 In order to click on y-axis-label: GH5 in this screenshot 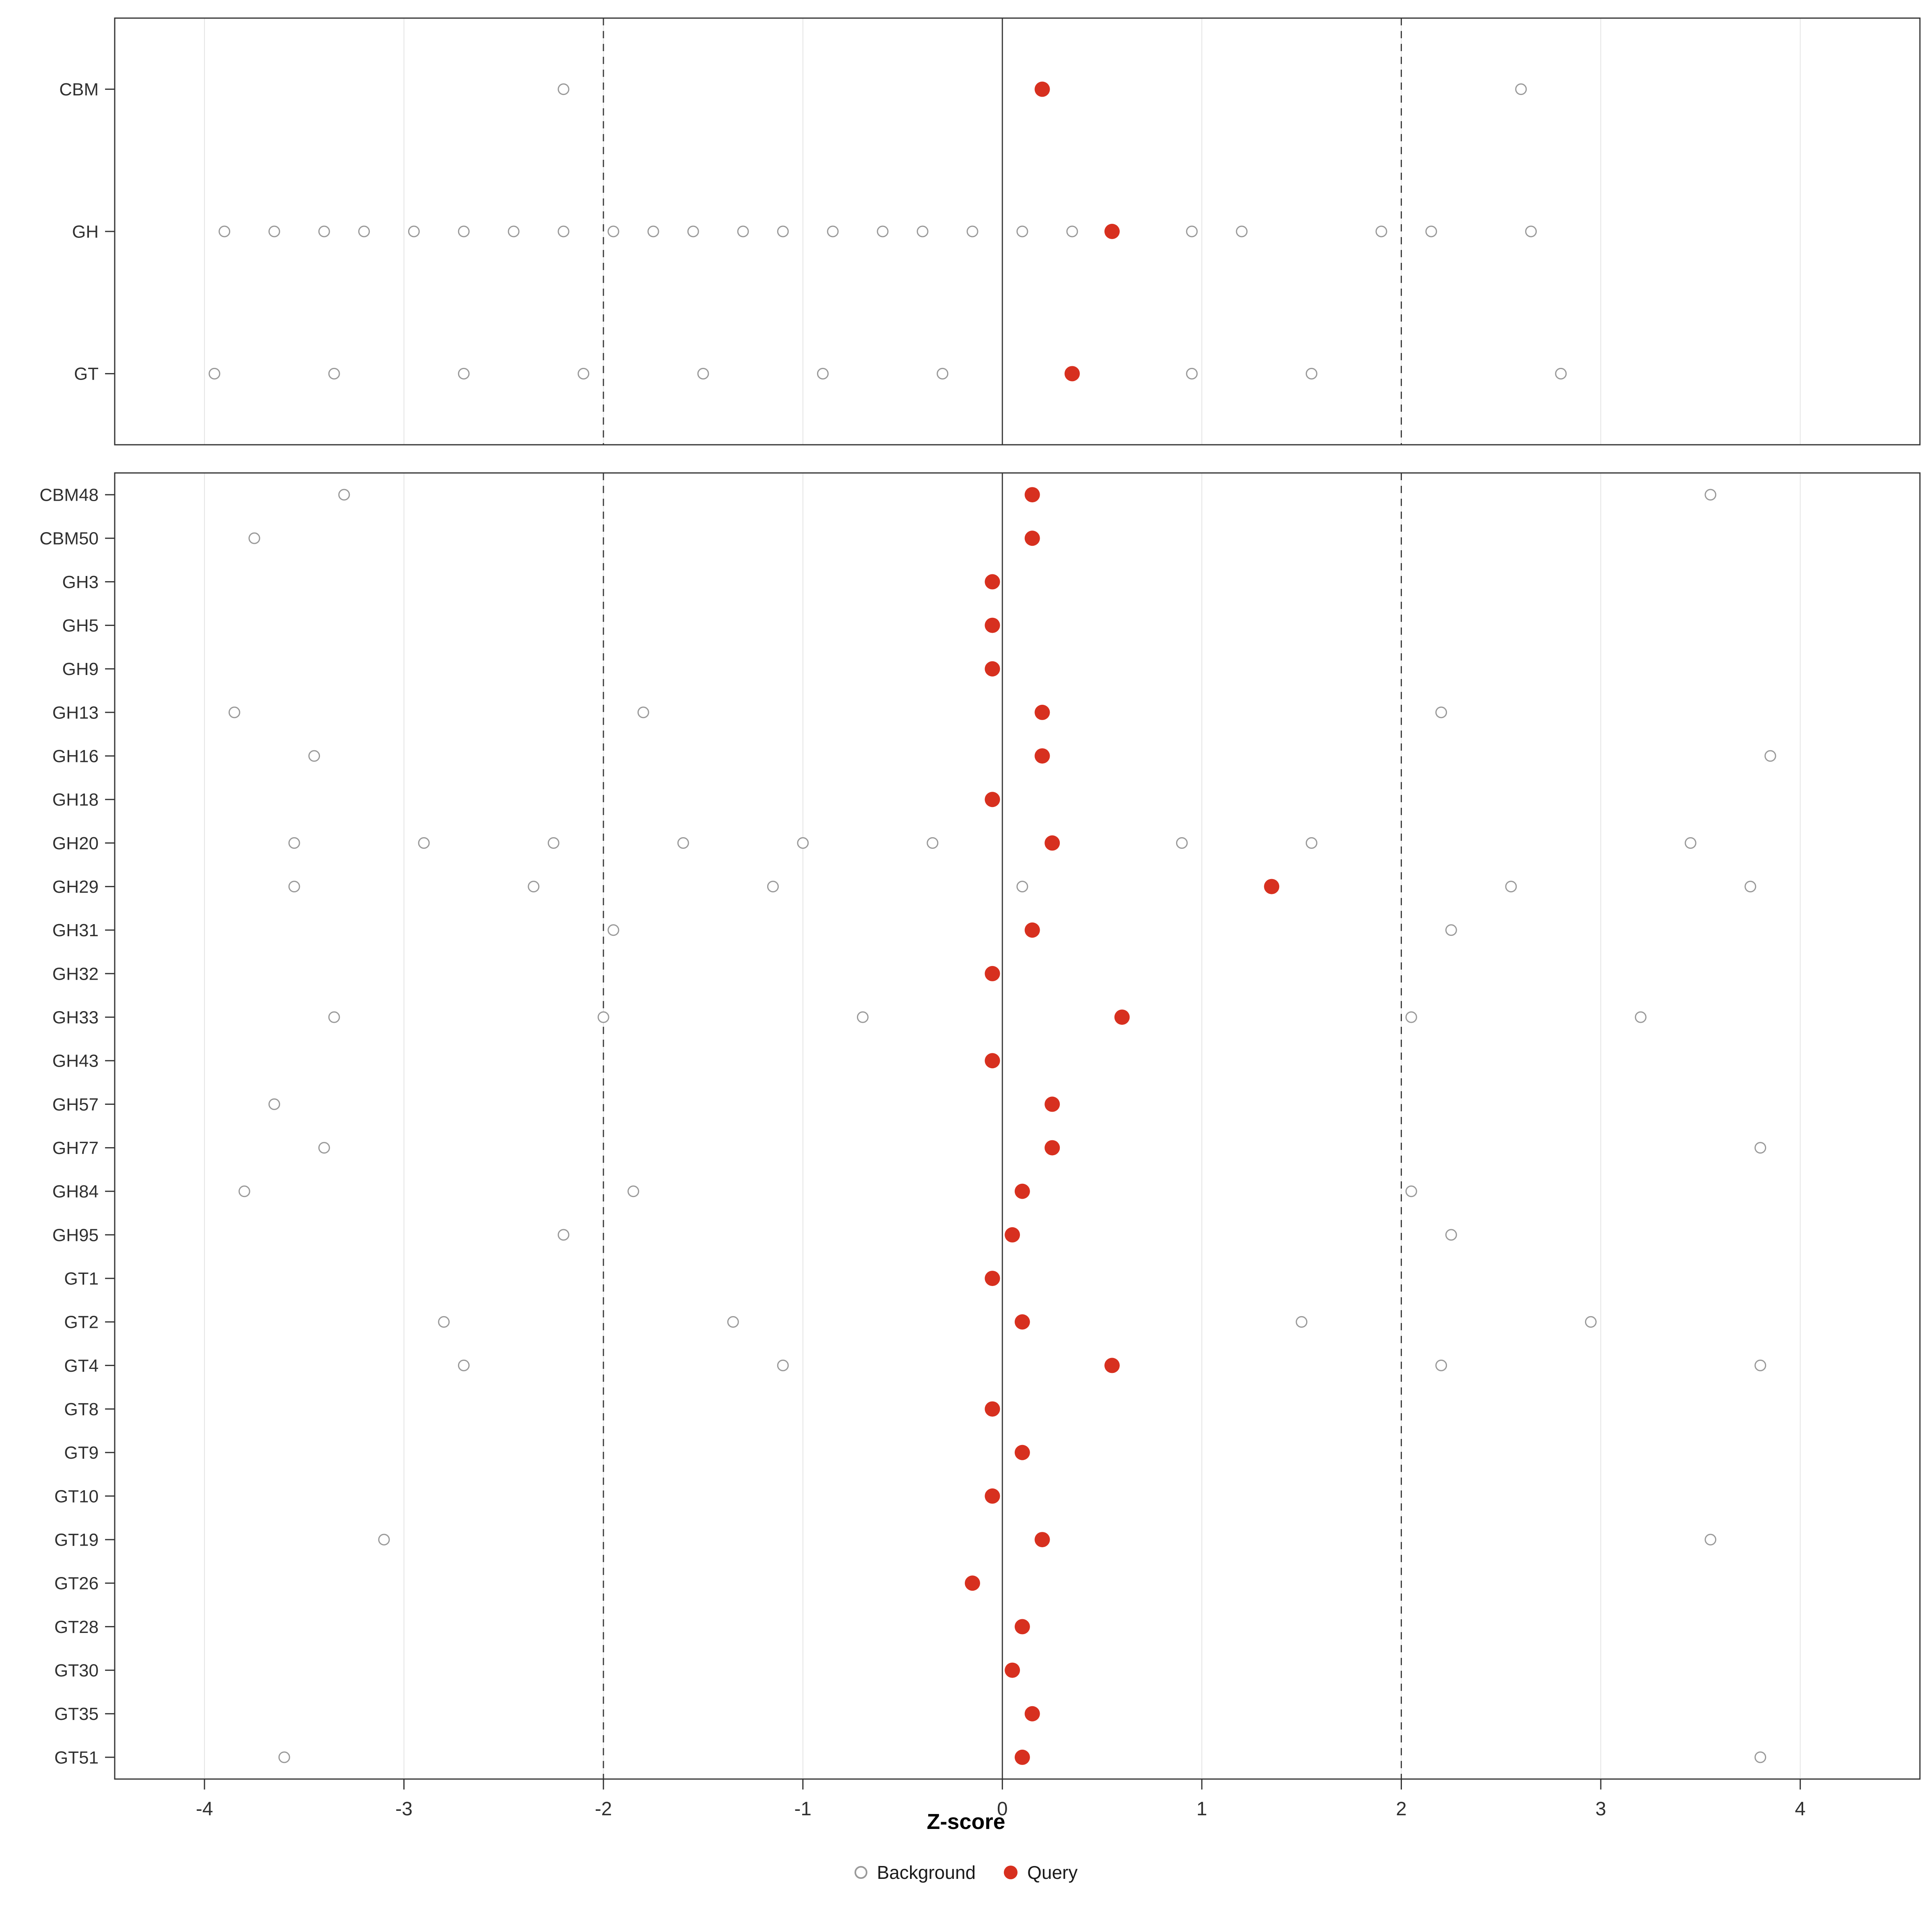, I will do `click(80, 626)`.